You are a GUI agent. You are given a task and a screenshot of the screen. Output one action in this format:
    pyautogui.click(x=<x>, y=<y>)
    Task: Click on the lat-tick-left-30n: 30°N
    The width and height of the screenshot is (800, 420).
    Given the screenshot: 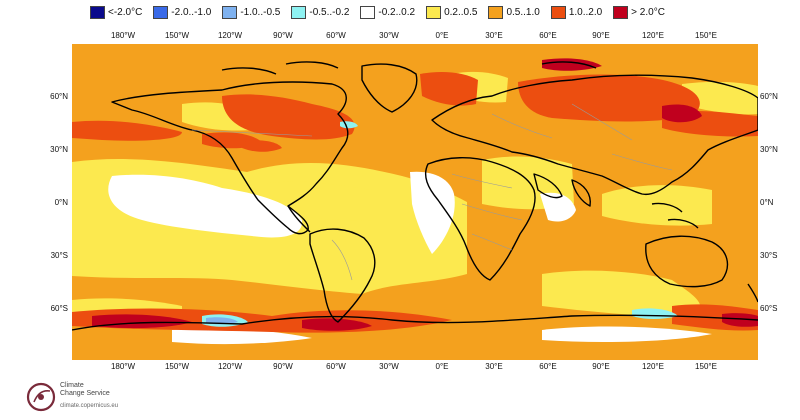 What is the action you would take?
    pyautogui.click(x=59, y=149)
    